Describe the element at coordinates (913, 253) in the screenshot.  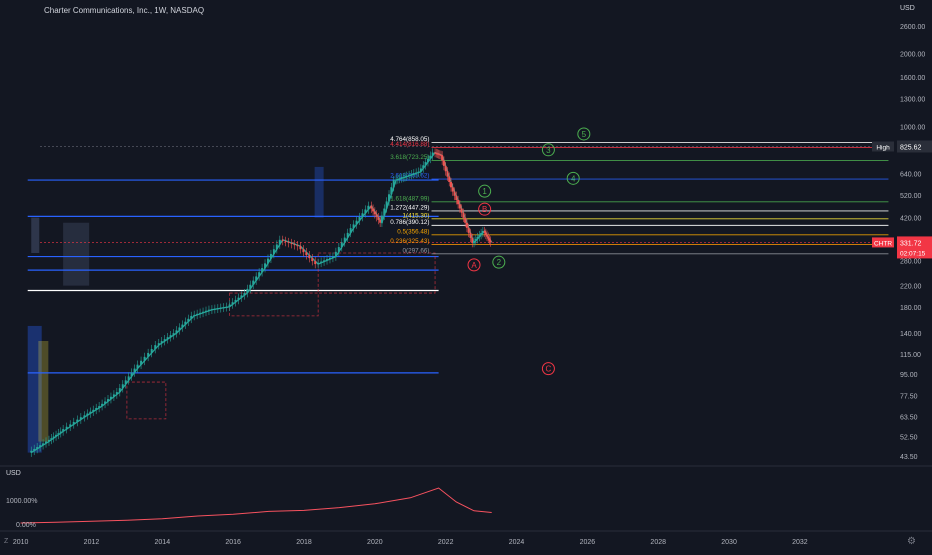
I see `current-time-badge: 02:07:15` at that location.